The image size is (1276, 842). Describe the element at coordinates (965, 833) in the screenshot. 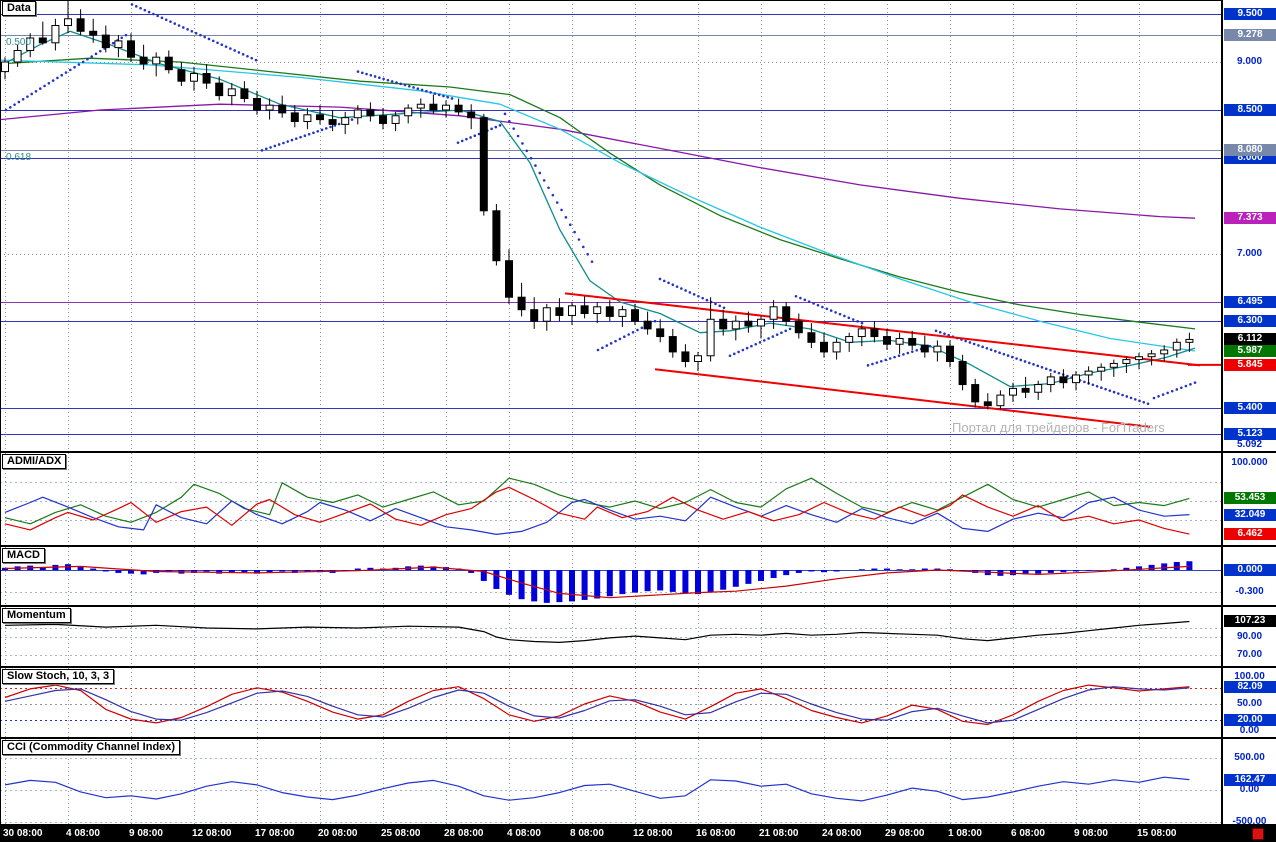

I see `time-axis-label: 1 08:00` at that location.